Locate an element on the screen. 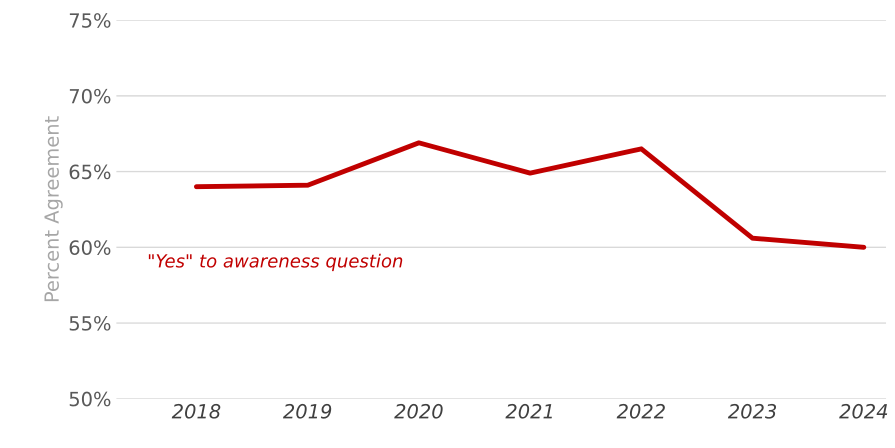  x-tick-label: 2018 is located at coordinates (196, 411).